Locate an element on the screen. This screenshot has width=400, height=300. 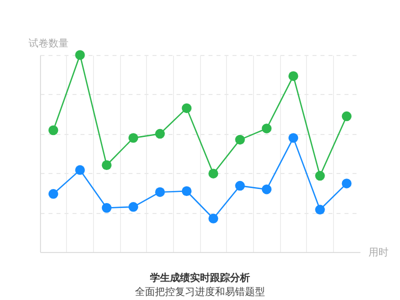
x-axis-title: 用时 is located at coordinates (378, 252).